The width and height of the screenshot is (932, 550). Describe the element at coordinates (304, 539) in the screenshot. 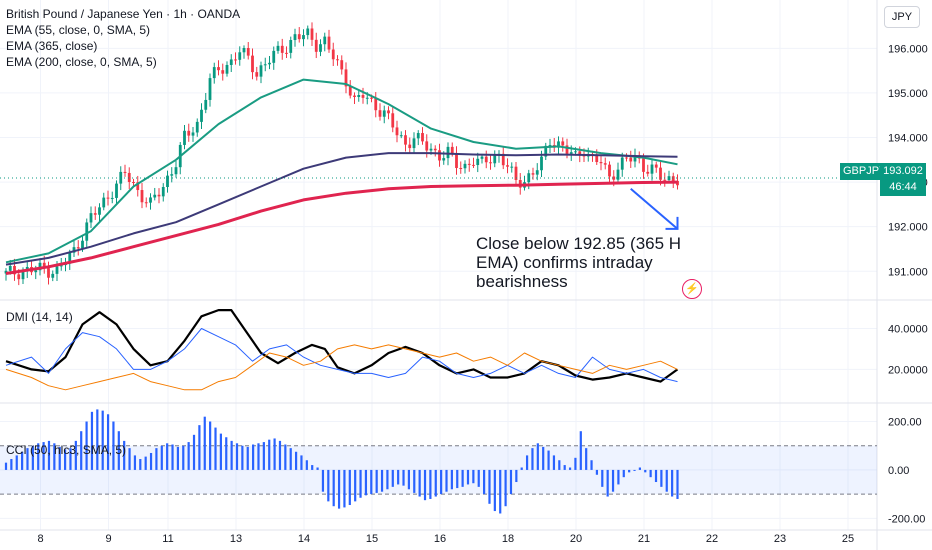

I see `x-tick-label: 14` at that location.